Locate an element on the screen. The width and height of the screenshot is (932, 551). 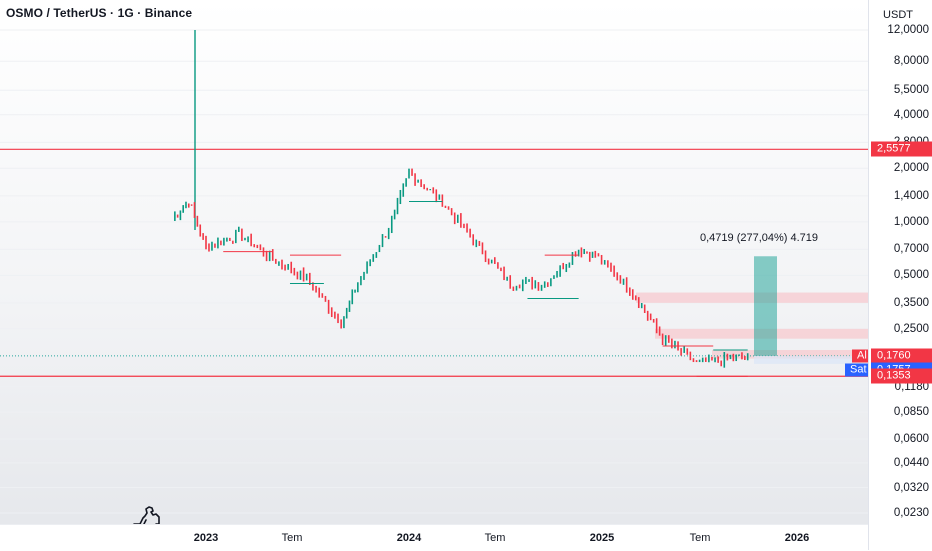
price-tick-label: 0,2500 is located at coordinates (911, 328).